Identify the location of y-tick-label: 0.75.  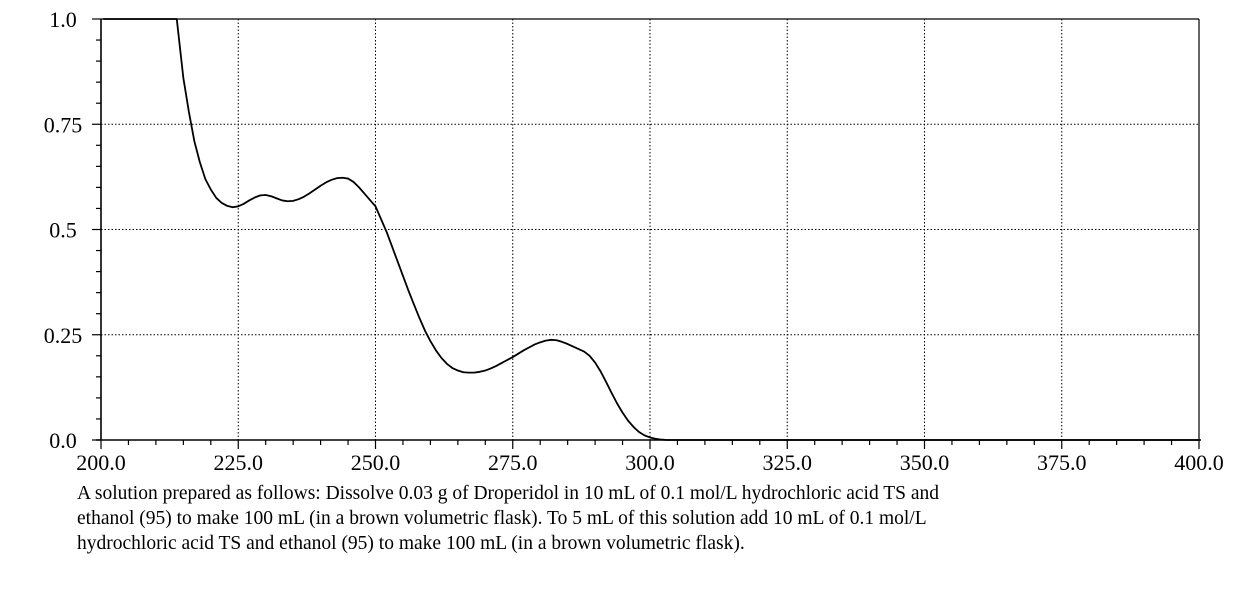
(63, 124).